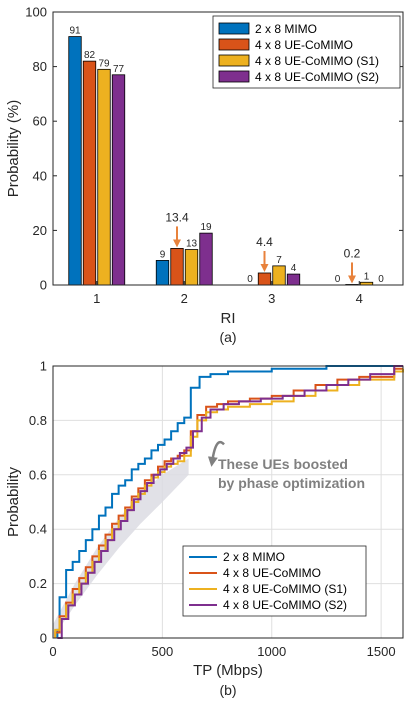 The image size is (415, 703). What do you see at coordinates (264, 242) in the screenshot?
I see `annotation-label: 4.4` at bounding box center [264, 242].